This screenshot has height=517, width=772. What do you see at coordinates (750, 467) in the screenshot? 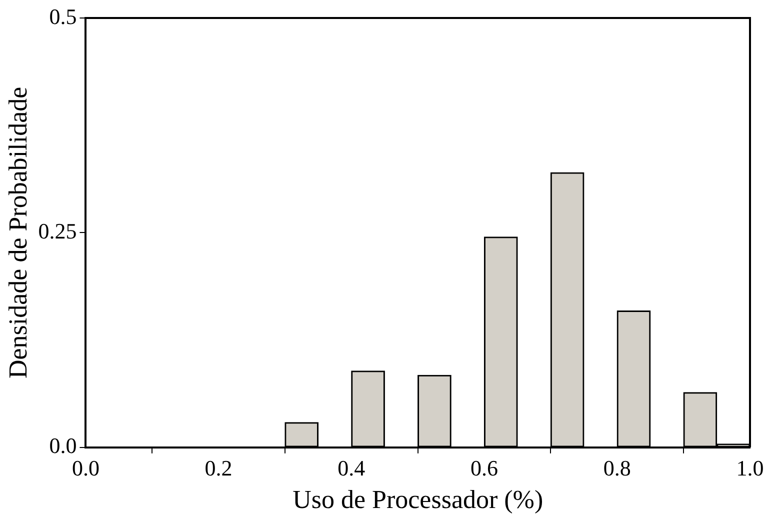
I see `x-tick-label: 1.0` at bounding box center [750, 467].